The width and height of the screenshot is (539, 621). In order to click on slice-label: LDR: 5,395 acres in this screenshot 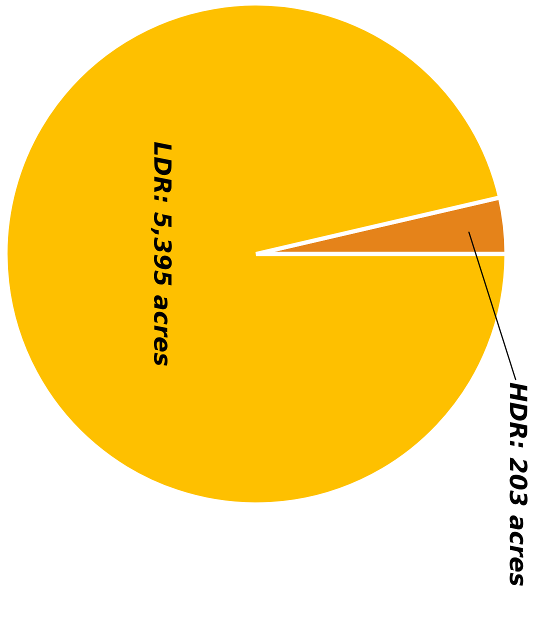, I will do `click(161, 254)`.